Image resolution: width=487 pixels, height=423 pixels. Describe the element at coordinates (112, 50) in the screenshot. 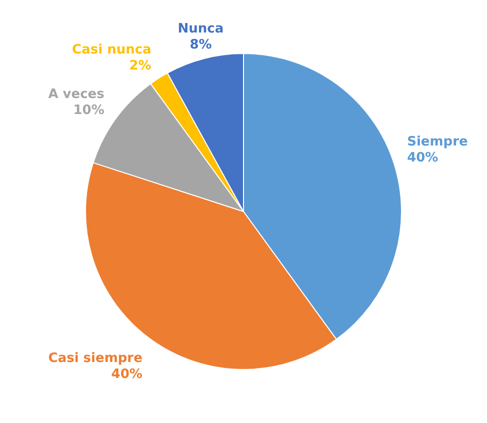

I see `slice-label: Casi nunca` at that location.